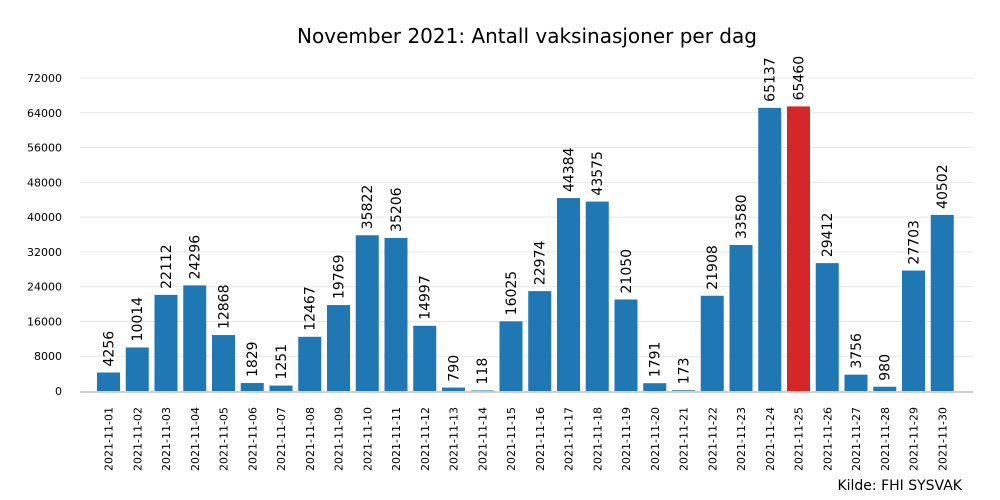  What do you see at coordinates (914, 439) in the screenshot?
I see `x-tick-label: 2021-11-29` at bounding box center [914, 439].